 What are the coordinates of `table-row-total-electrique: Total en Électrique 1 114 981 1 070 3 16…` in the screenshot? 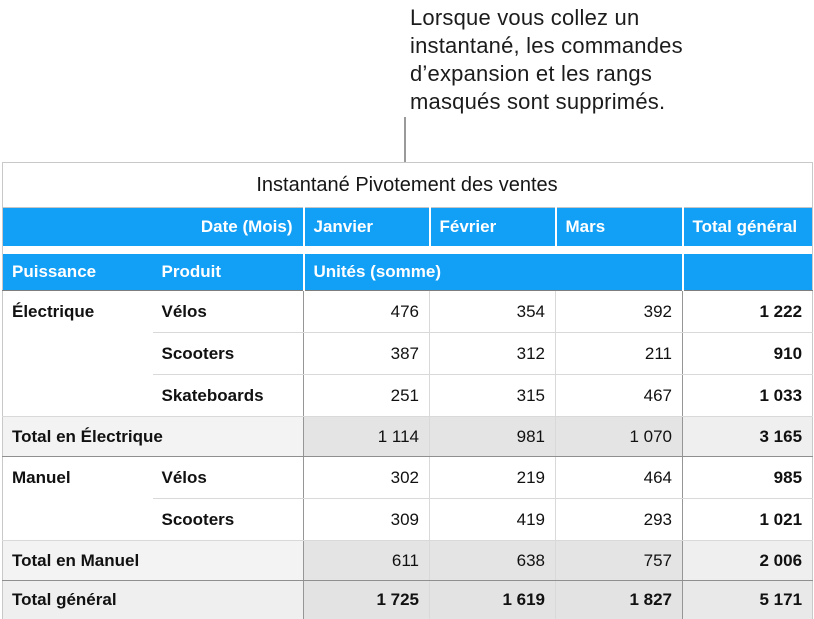 It's located at (407, 436).